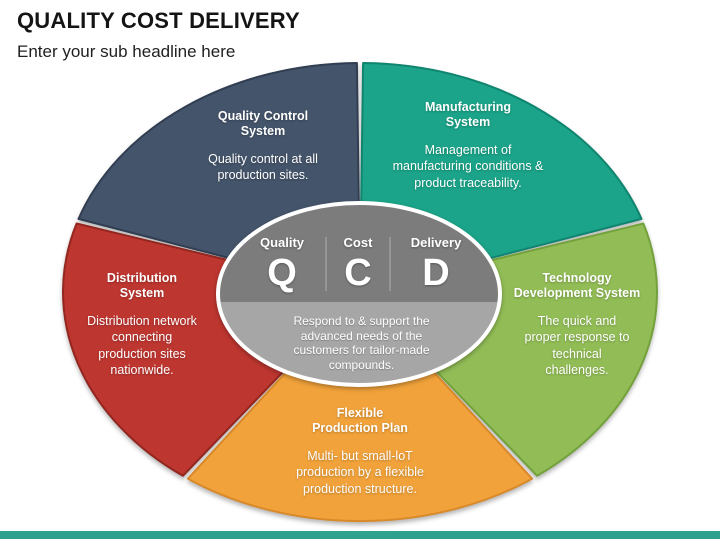 The height and width of the screenshot is (539, 720). What do you see at coordinates (360, 420) in the screenshot?
I see `segment-heading: Flexible Production Plan` at bounding box center [360, 420].